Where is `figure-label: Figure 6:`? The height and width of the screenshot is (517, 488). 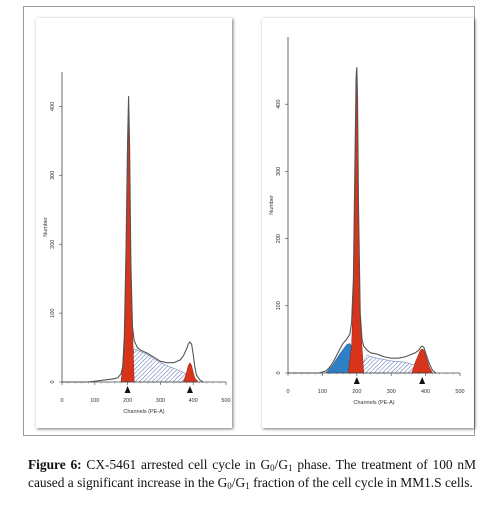
figure-label: Figure 6: is located at coordinates (55, 464).